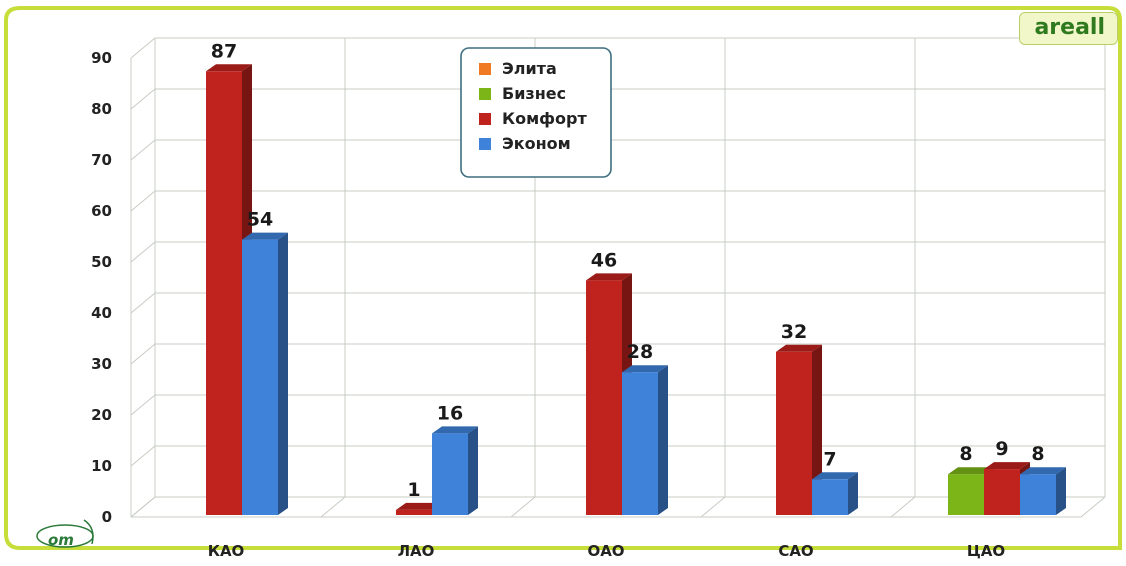 Image resolution: width=1126 pixels, height=566 pixels. I want to click on legend-label: Эконом, so click(536, 143).